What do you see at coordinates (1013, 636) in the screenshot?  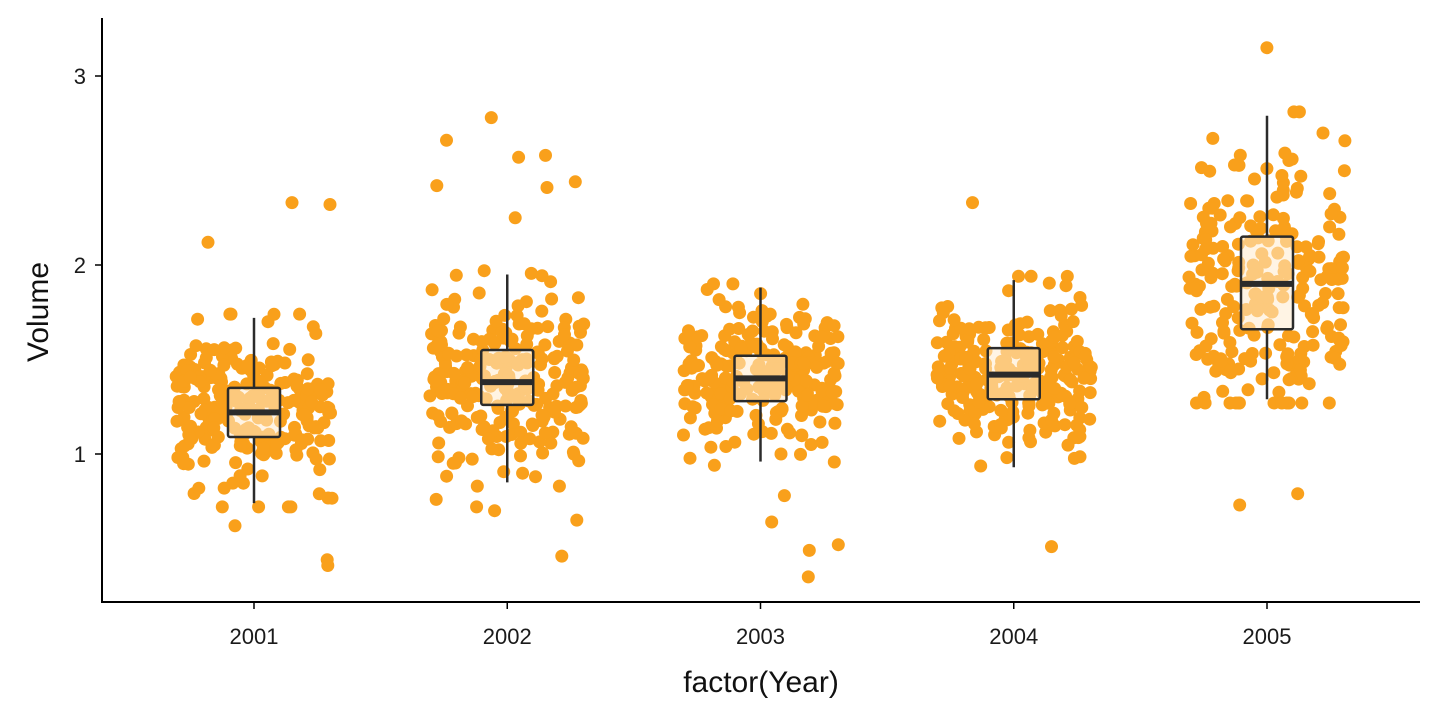 I see `x-tick-label: 2004` at bounding box center [1013, 636].